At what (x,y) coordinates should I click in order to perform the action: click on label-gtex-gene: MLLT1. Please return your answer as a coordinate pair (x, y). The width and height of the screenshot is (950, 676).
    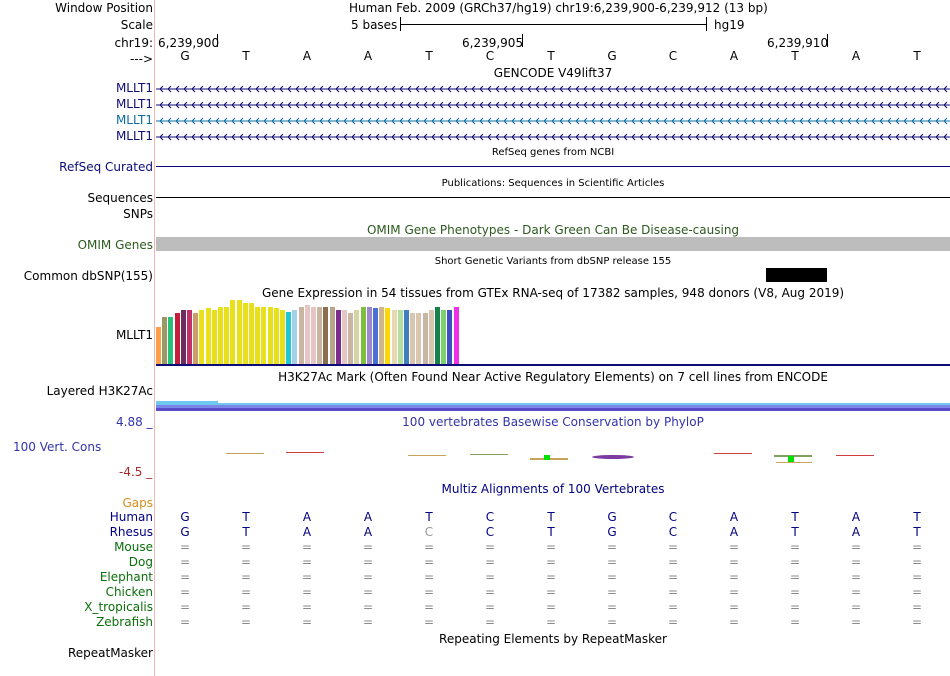
    Looking at the image, I should click on (134, 335).